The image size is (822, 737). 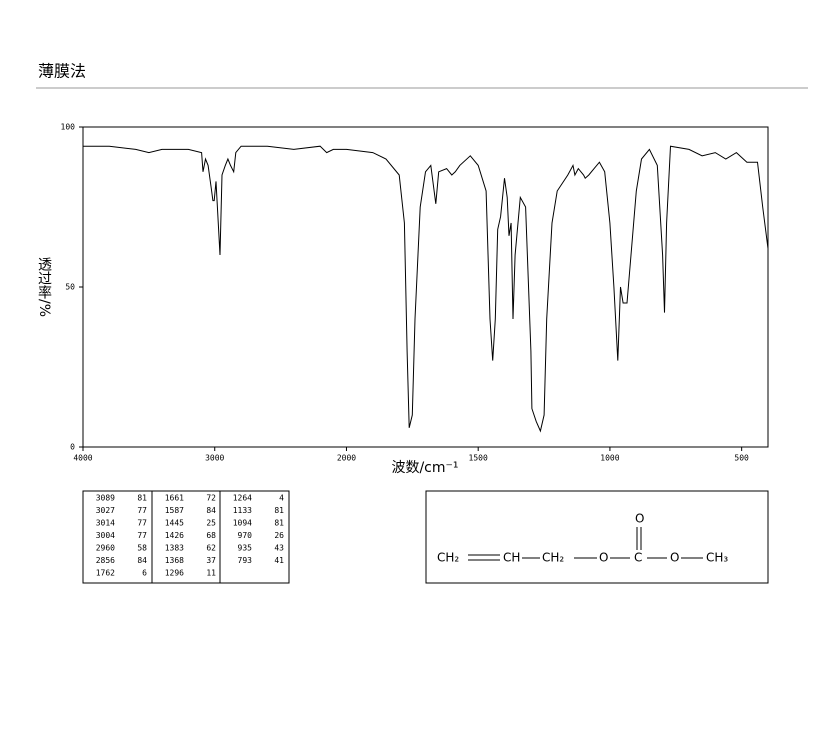 I want to click on x-tick-label: 3000, so click(x=214, y=458).